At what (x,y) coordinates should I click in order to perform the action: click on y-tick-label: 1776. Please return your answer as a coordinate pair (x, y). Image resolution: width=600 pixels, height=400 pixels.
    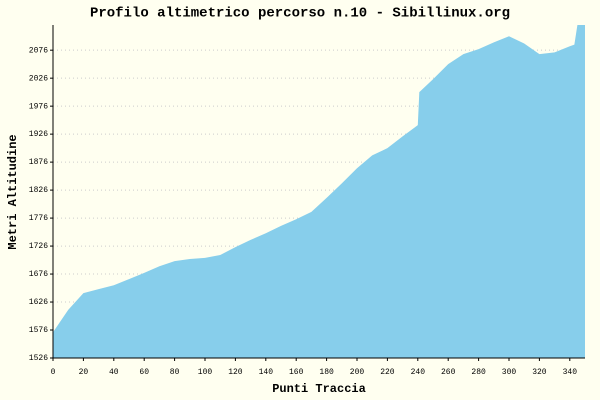
    Looking at the image, I should click on (38, 218).